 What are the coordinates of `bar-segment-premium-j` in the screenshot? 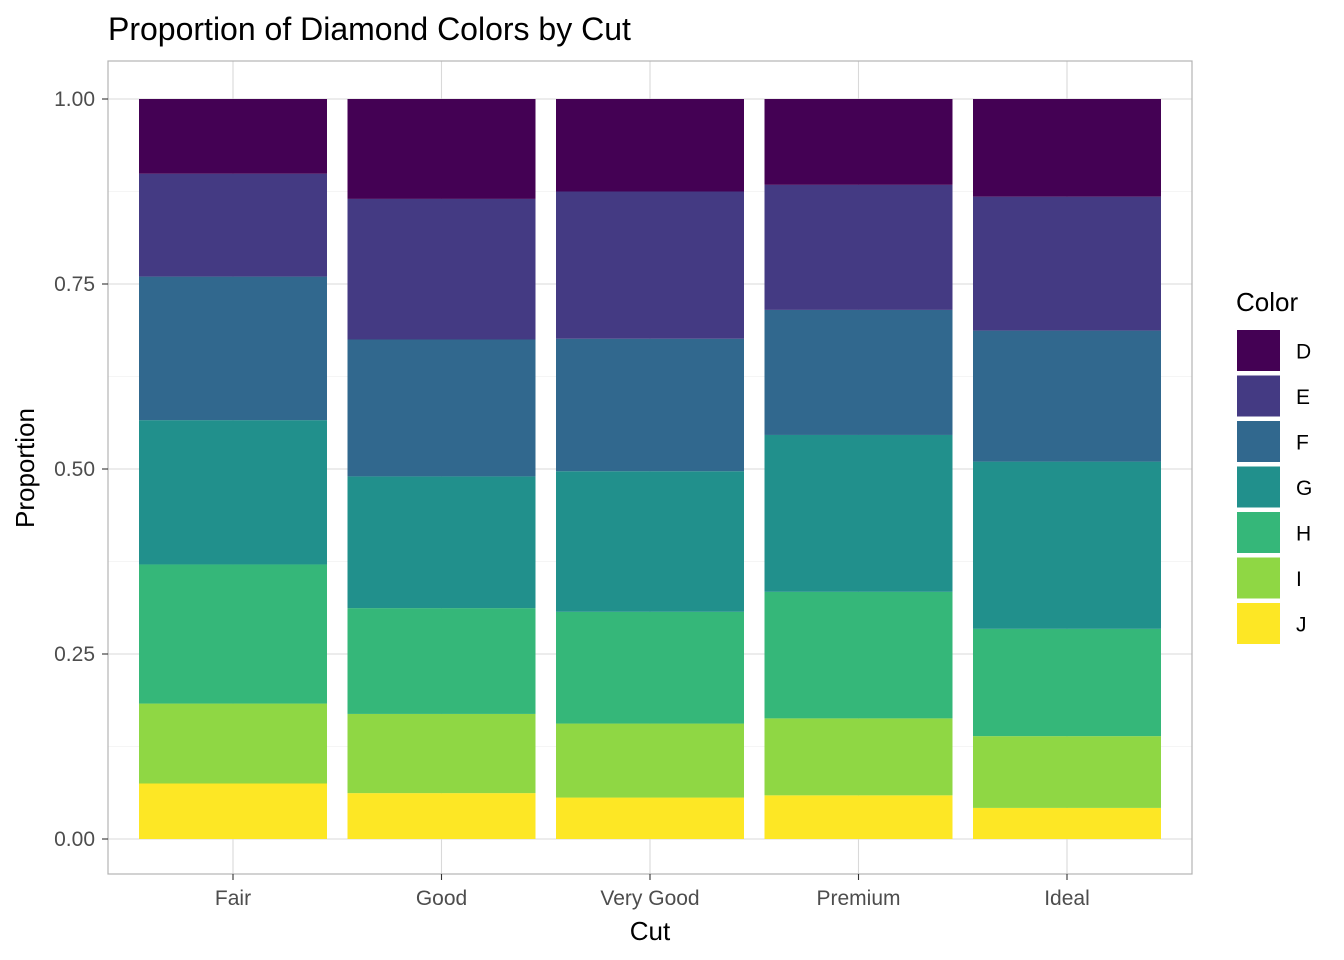 It's located at (858, 817).